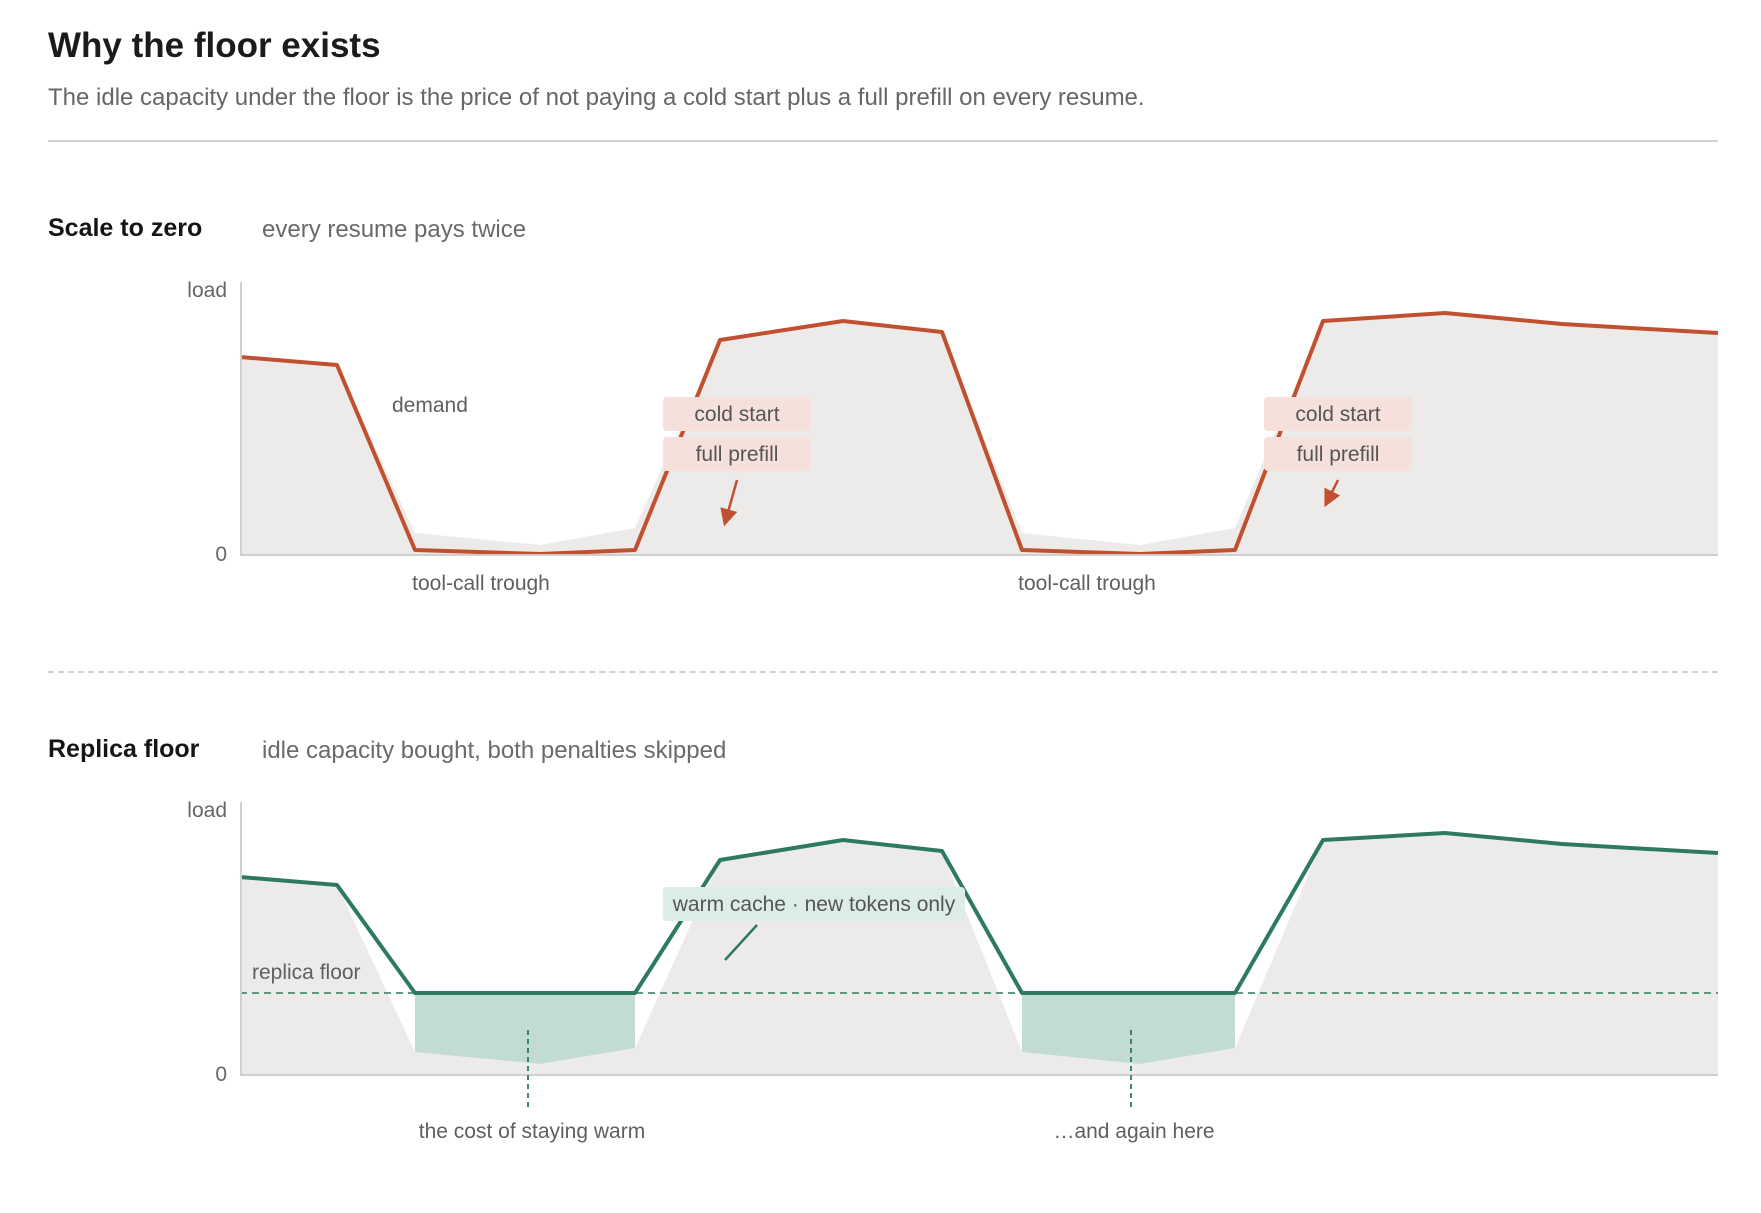 This screenshot has height=1213, width=1761. Describe the element at coordinates (1133, 1131) in the screenshot. I see `cost-label-2: …and again here` at that location.